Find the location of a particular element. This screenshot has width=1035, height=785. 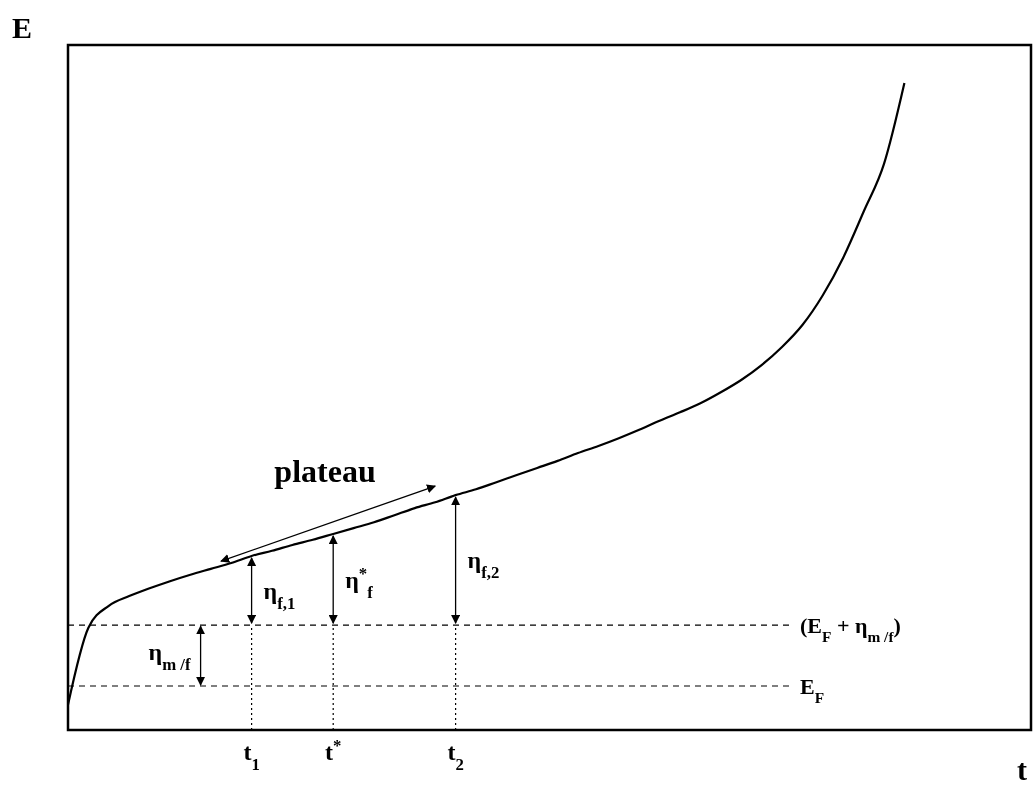

x-tick-label: t$_{2}$ is located at coordinates (455, 756).